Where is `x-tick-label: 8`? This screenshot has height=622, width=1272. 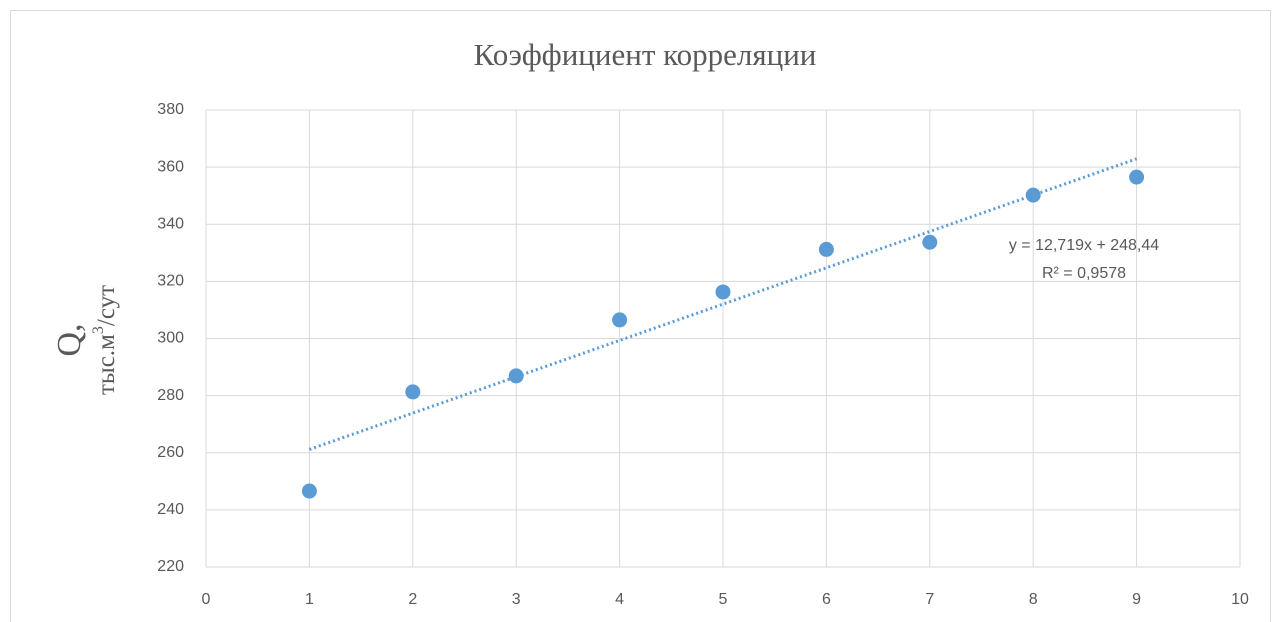
x-tick-label: 8 is located at coordinates (1033, 599).